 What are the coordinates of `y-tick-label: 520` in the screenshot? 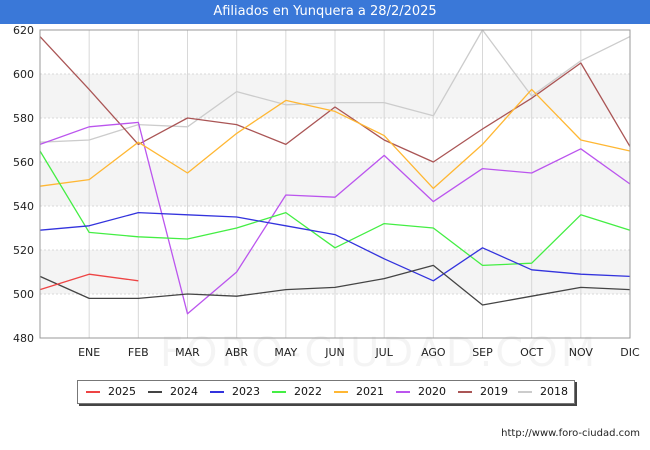 It's located at (23, 250).